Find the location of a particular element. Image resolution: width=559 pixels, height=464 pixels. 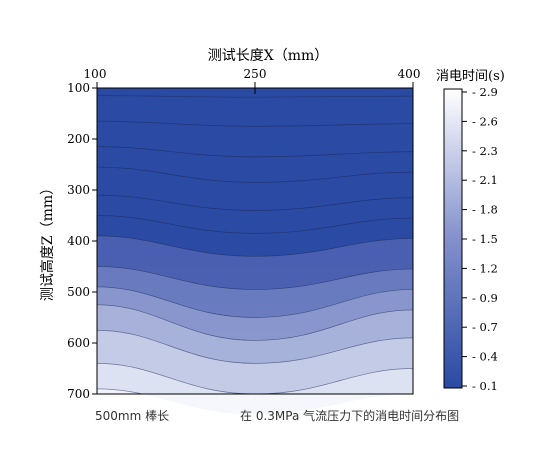

colorbar-tick-label: - 1.8 is located at coordinates (485, 210).